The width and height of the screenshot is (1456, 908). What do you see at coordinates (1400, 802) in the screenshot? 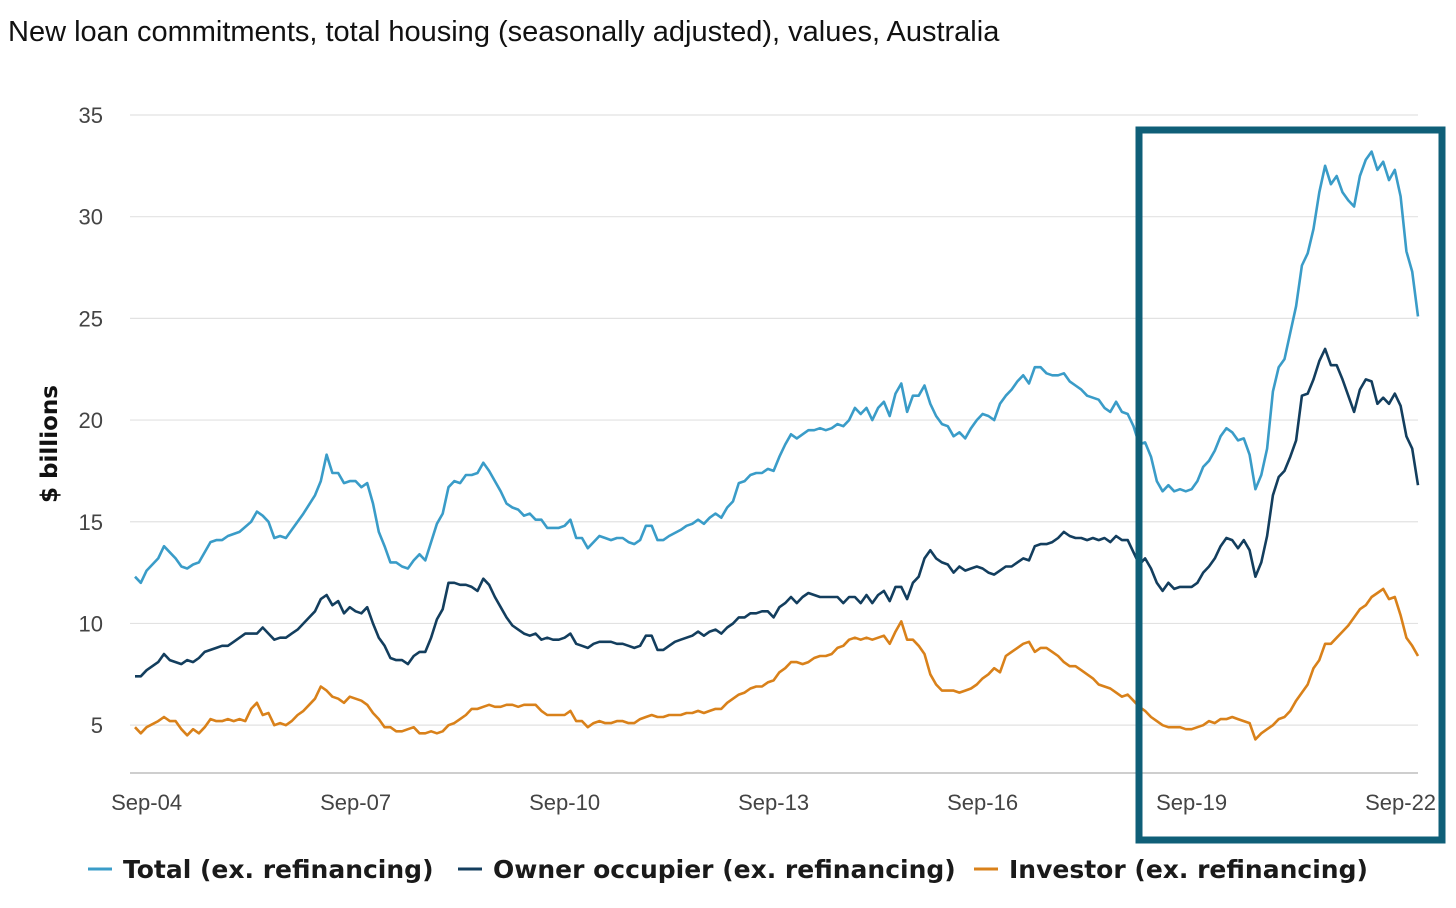
I see `x-tick-label: Sep-22` at bounding box center [1400, 802].